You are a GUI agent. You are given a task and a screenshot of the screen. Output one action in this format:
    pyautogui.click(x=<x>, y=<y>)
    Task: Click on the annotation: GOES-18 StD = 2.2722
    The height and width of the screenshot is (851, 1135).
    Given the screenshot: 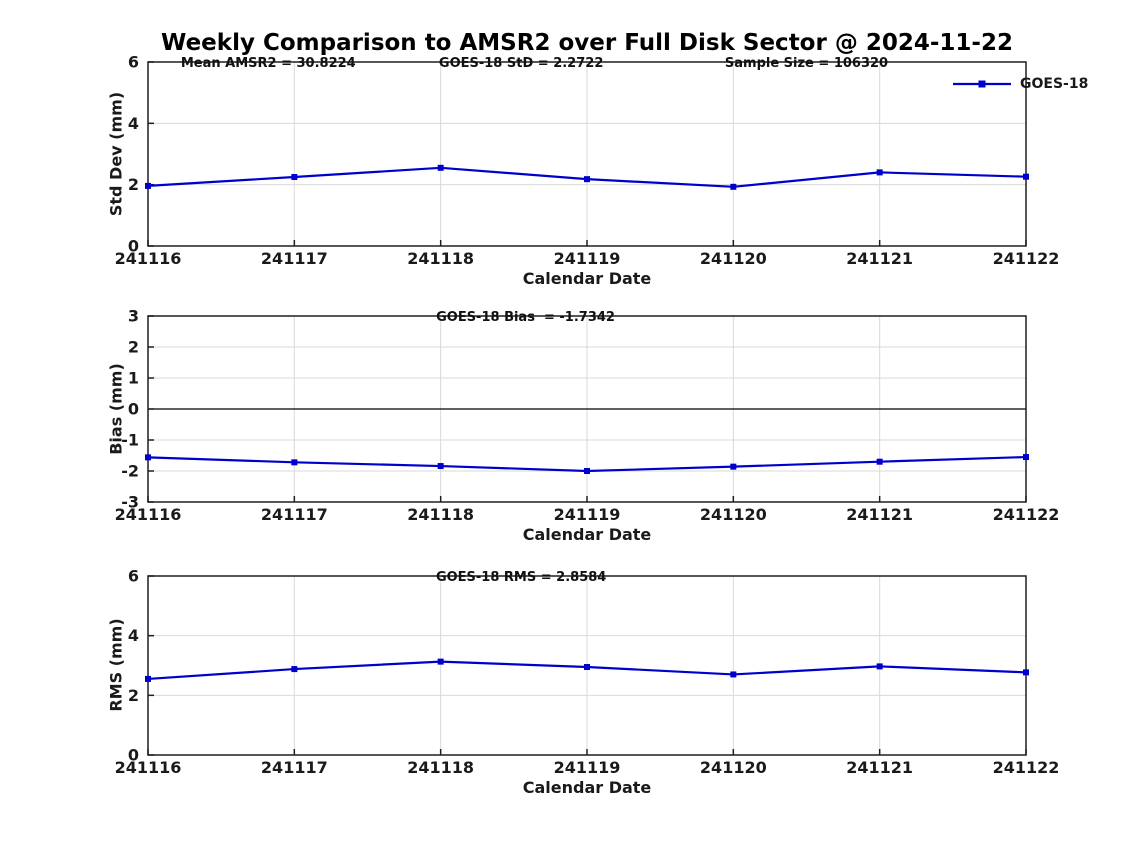 What is the action you would take?
    pyautogui.click(x=521, y=63)
    